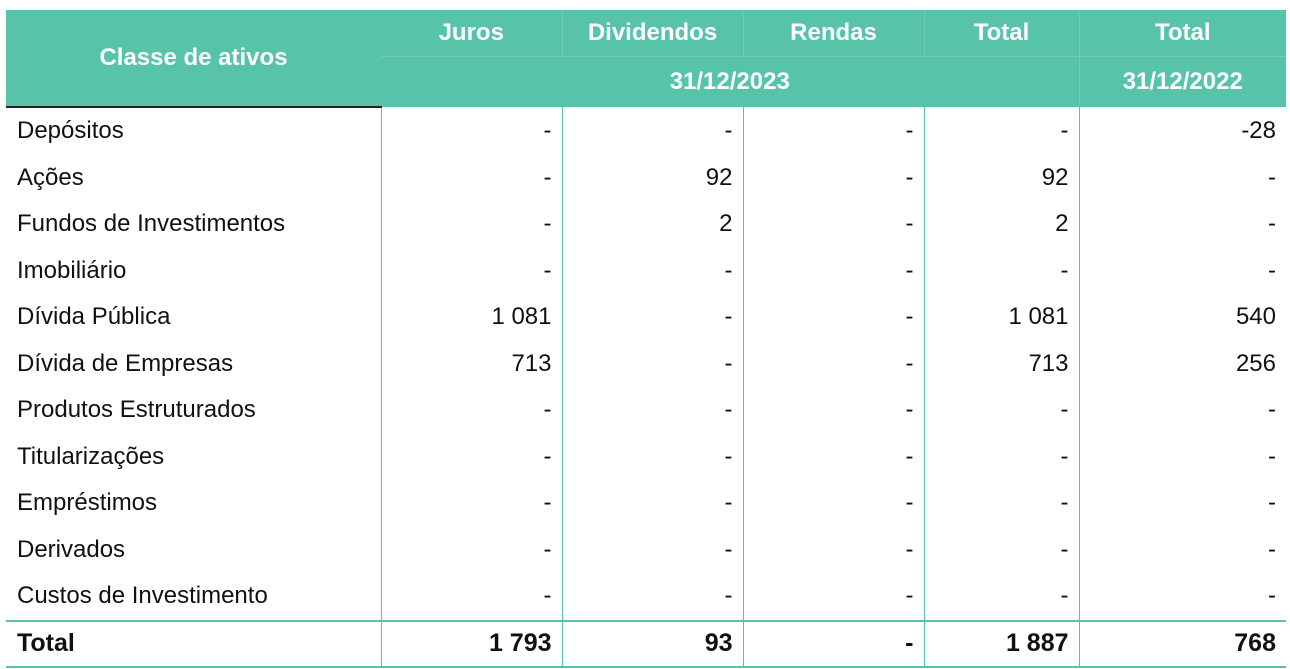  I want to click on cell-juros: 713, so click(471, 363).